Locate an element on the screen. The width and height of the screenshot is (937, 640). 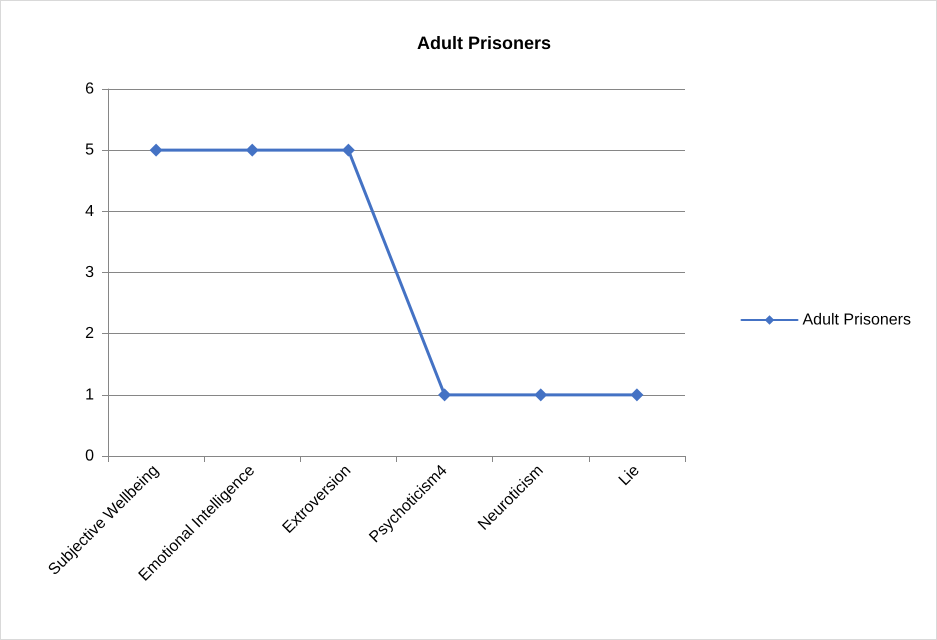
y-tick-label: 0 is located at coordinates (89, 456).